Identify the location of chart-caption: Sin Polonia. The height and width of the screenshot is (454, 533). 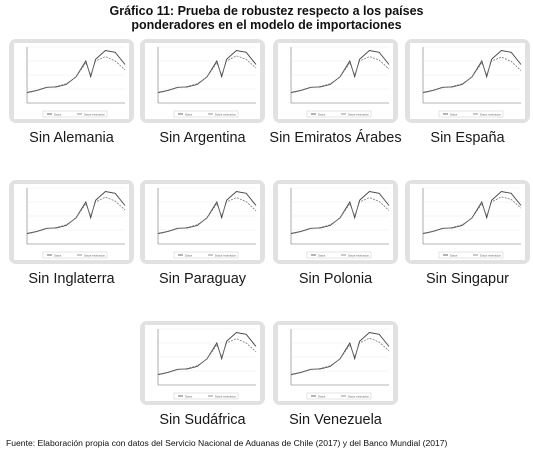
(335, 279).